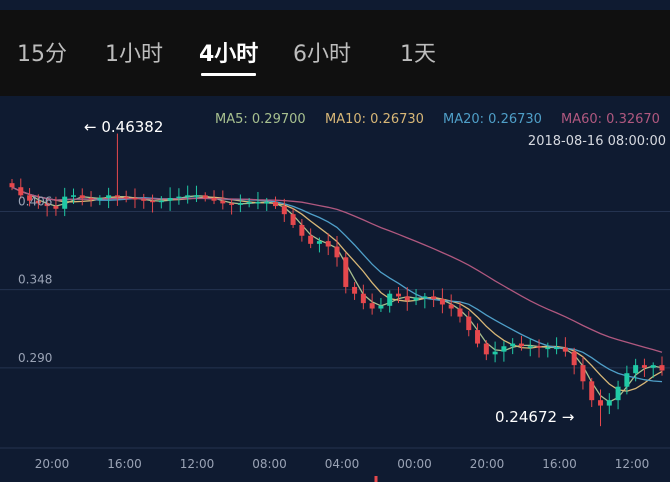 This screenshot has width=670, height=482. Describe the element at coordinates (322, 54) in the screenshot. I see `tab-6h: 6小时` at that location.